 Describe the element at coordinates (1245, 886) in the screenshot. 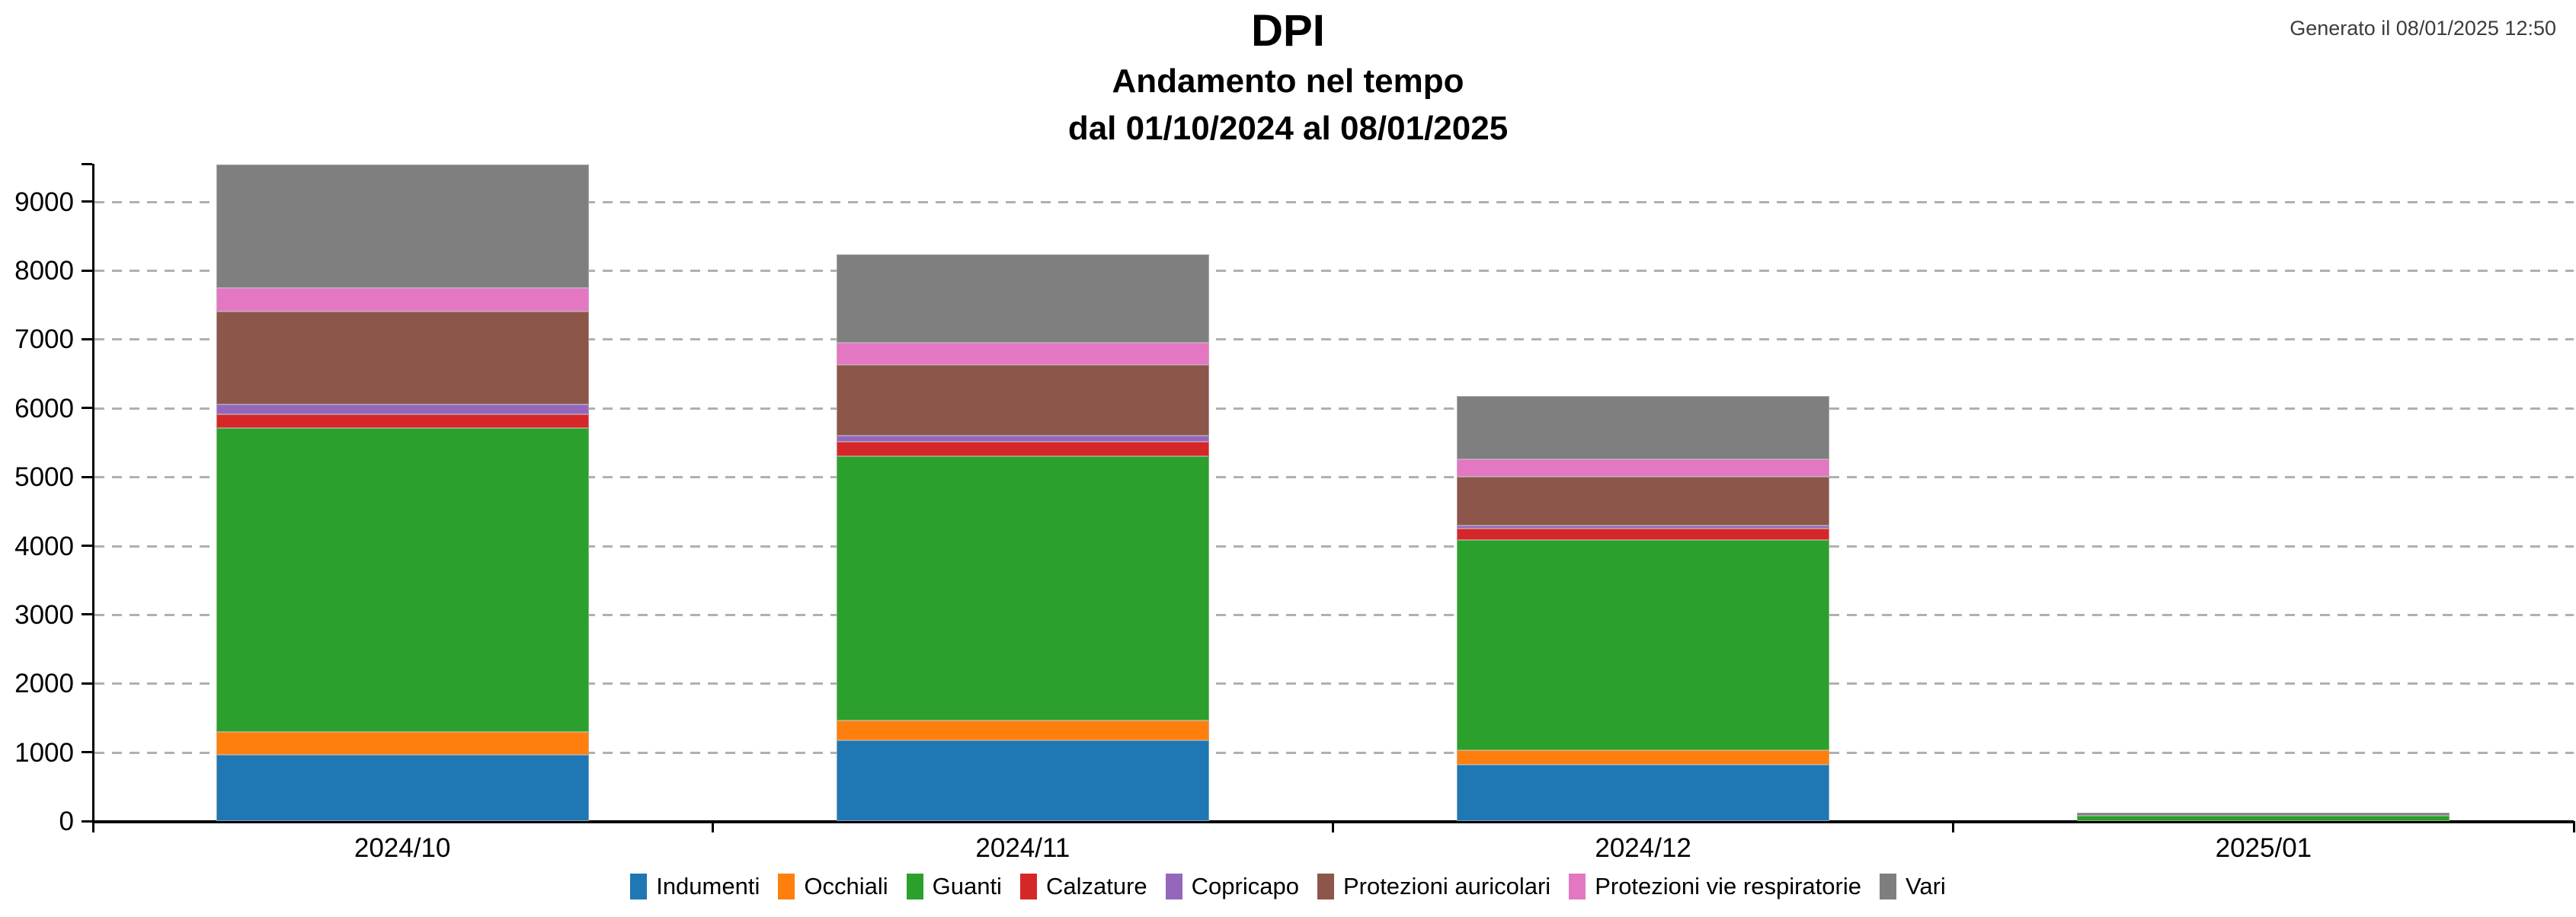

I see `legend-label-copricapo: Copricapo` at that location.